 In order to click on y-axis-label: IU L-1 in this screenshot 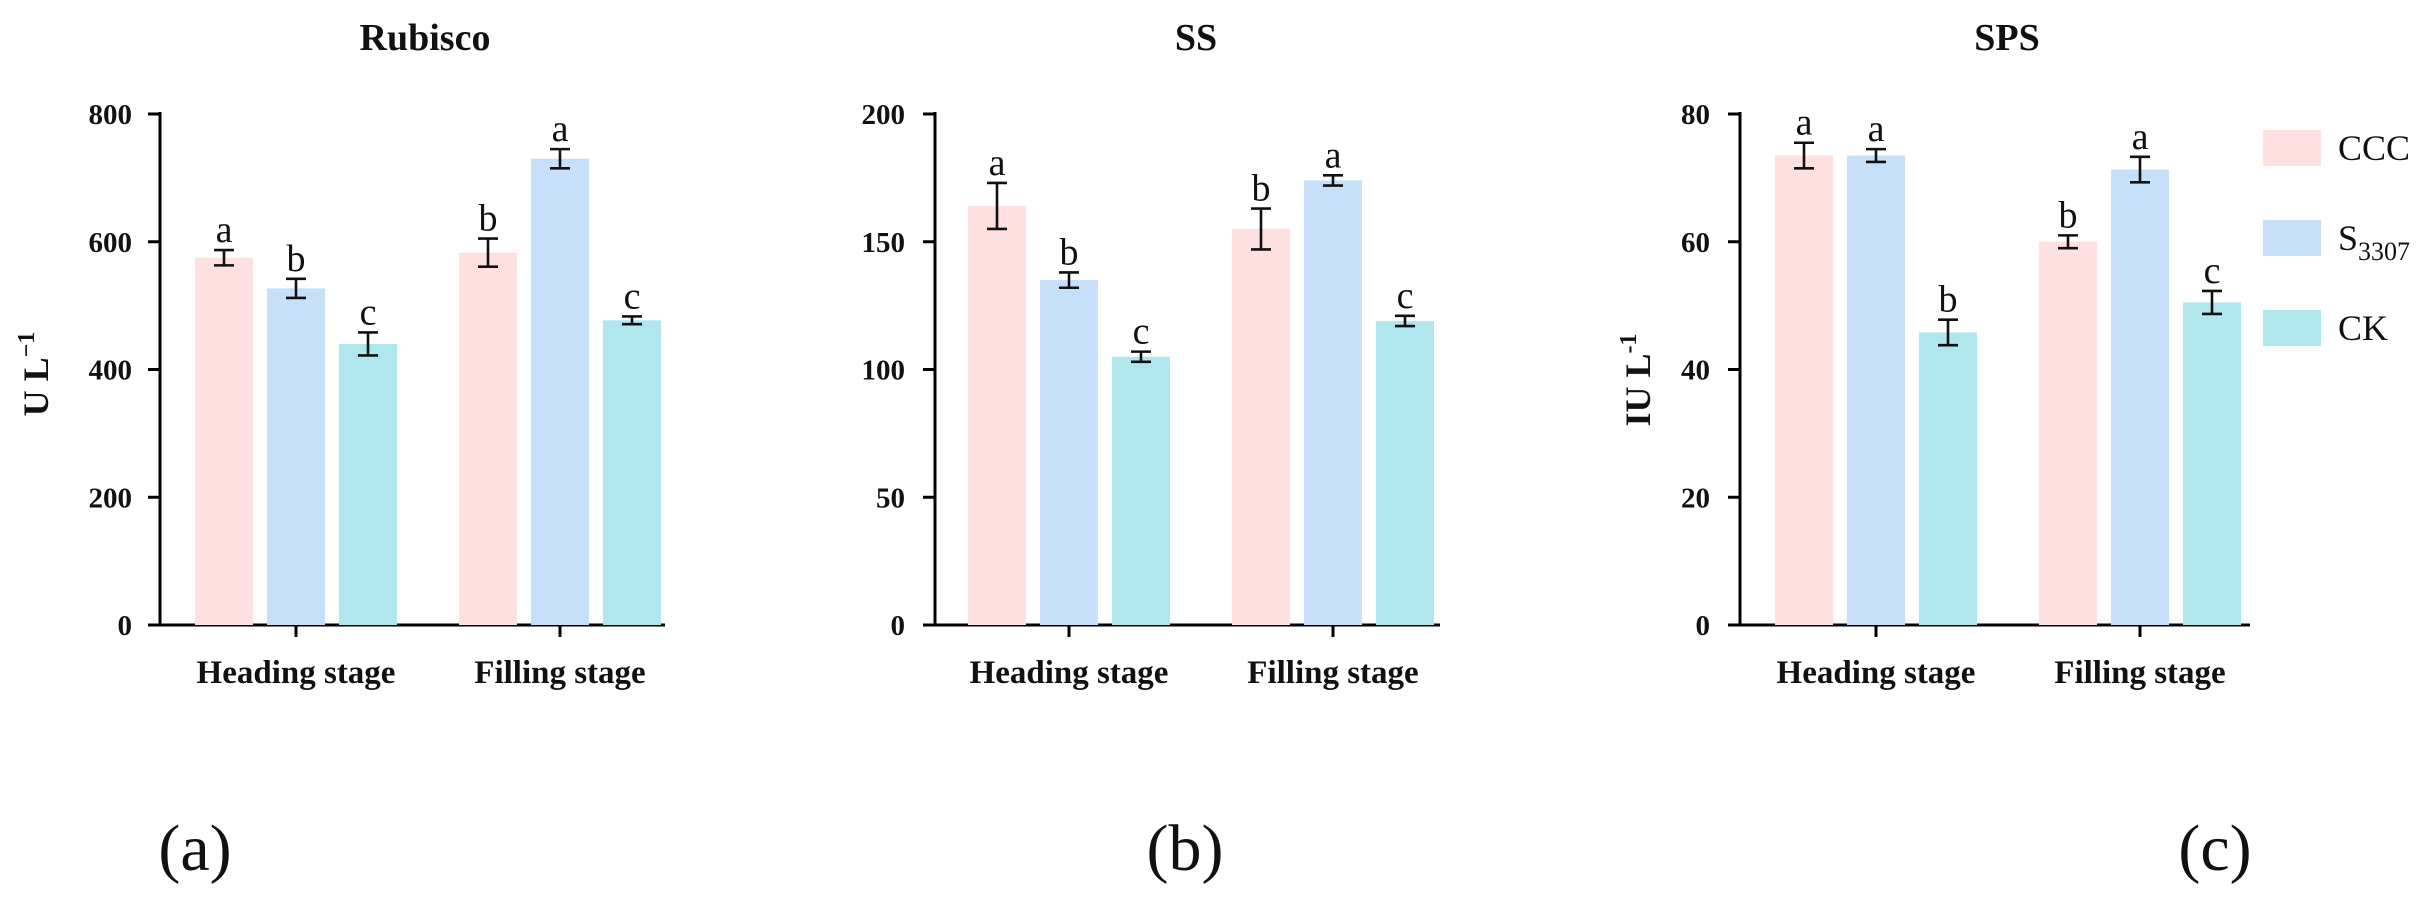, I will do `click(1637, 379)`.